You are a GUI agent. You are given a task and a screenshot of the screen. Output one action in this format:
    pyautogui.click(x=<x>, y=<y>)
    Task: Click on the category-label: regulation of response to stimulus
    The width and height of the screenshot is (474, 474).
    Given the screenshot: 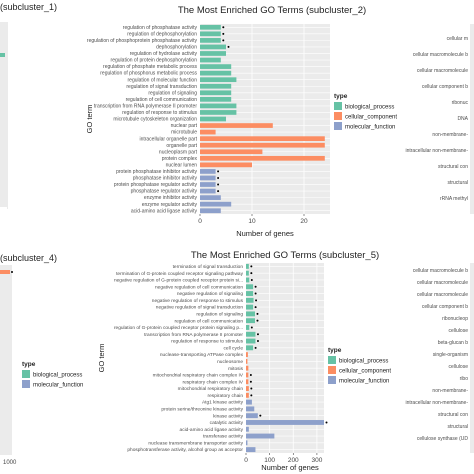 What is the action you would take?
    pyautogui.click(x=159, y=113)
    